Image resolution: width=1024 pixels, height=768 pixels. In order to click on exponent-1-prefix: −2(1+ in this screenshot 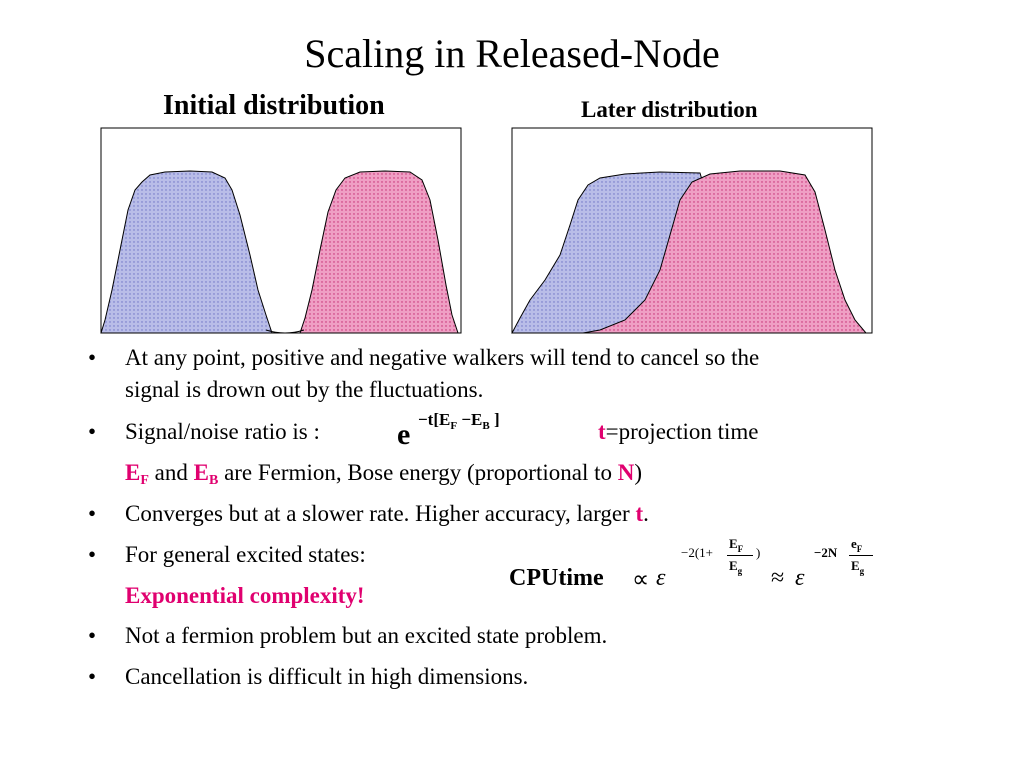, I will do `click(697, 552)`.